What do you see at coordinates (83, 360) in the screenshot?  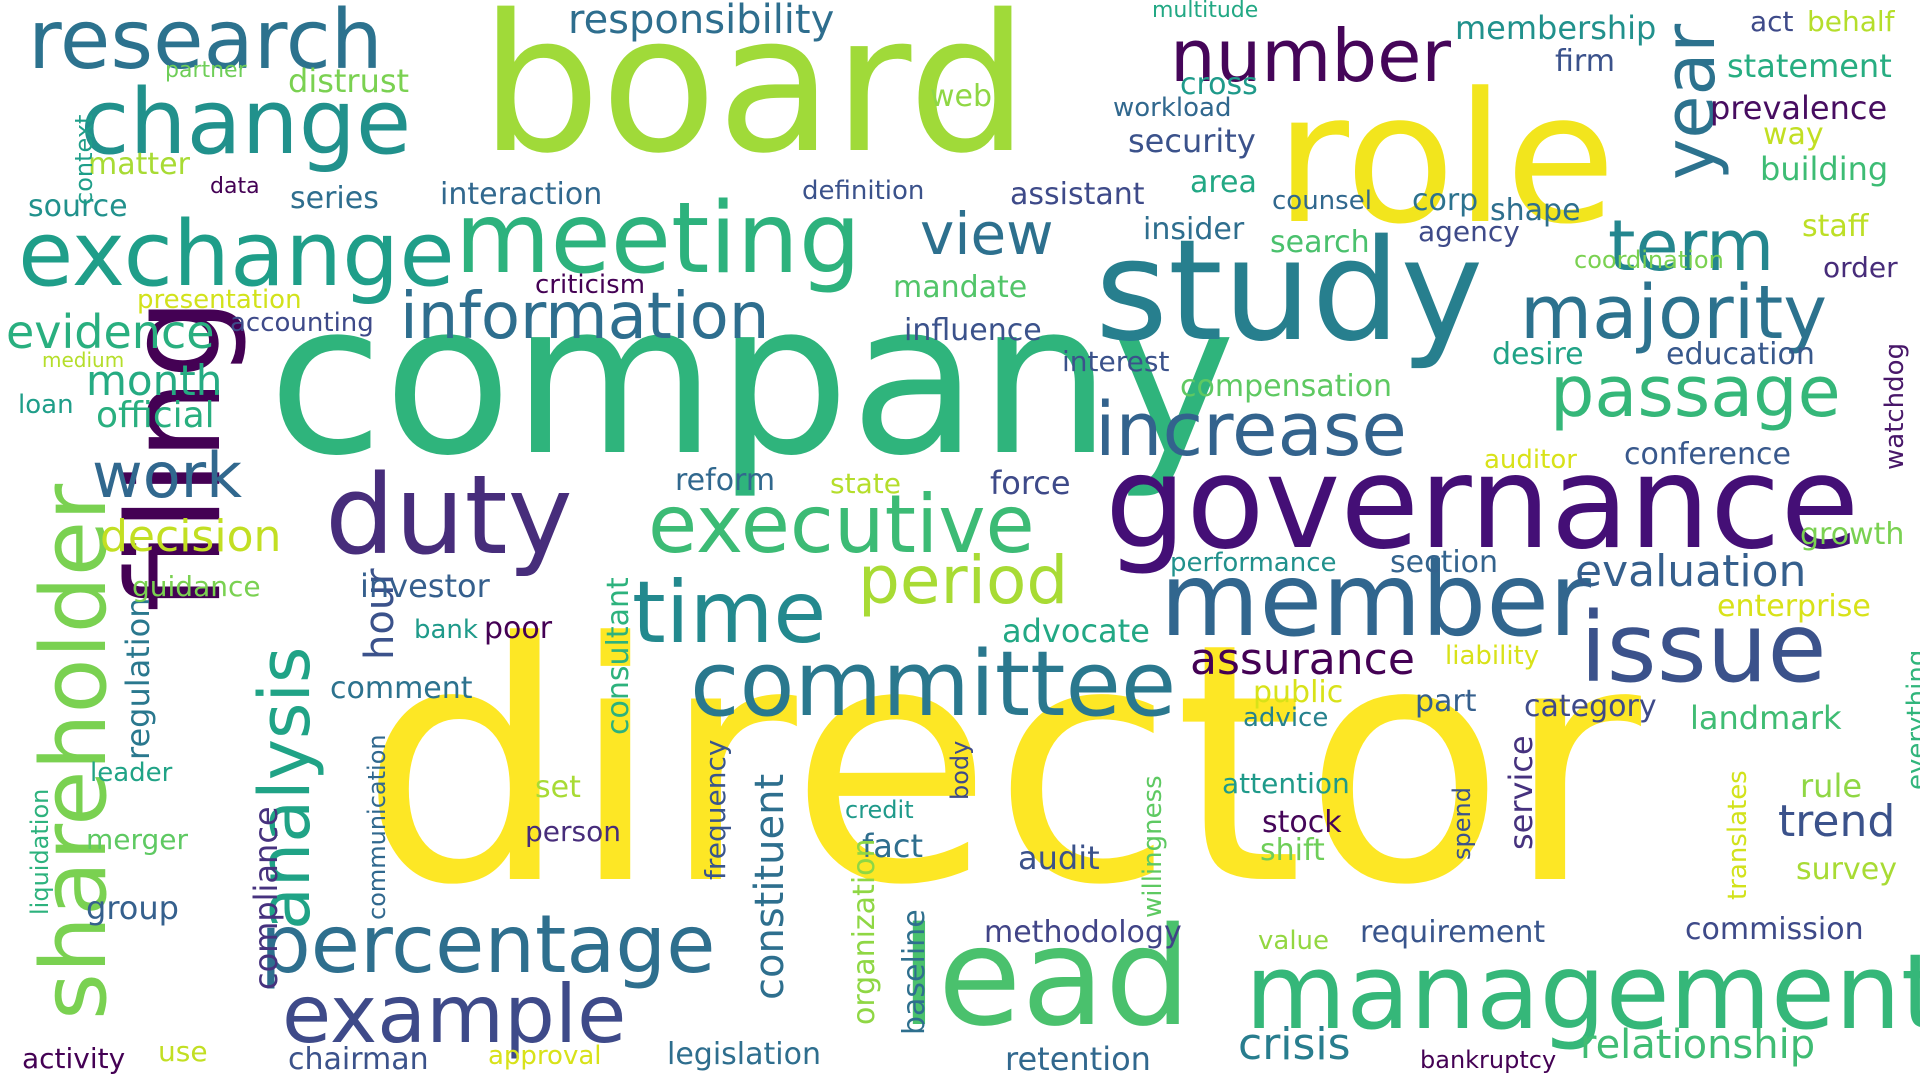 I see `word-medium: medium` at bounding box center [83, 360].